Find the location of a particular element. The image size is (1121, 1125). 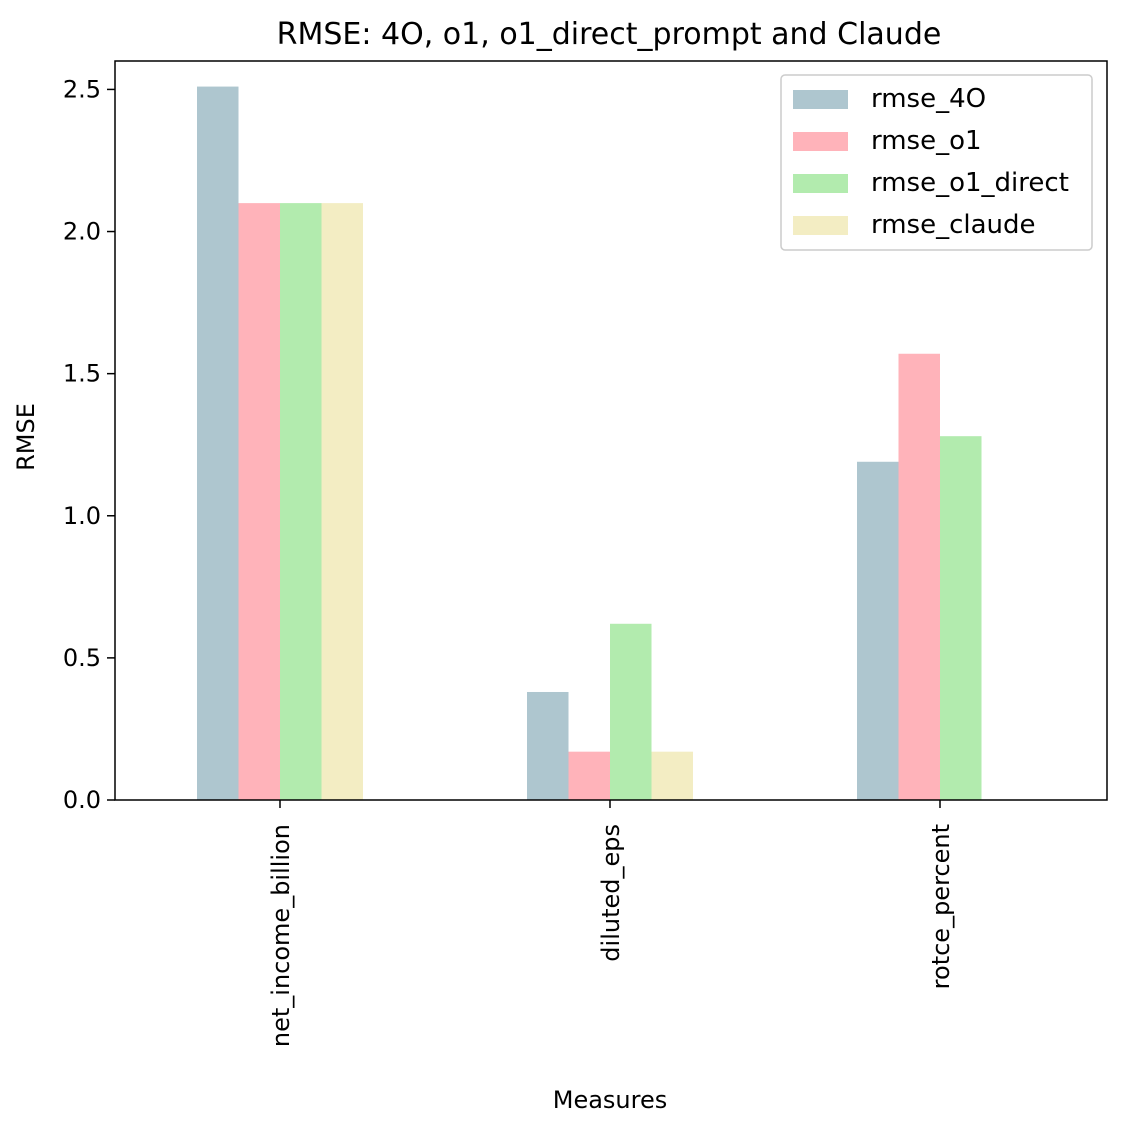

y-tick-label: 0.5 is located at coordinates (82, 658).